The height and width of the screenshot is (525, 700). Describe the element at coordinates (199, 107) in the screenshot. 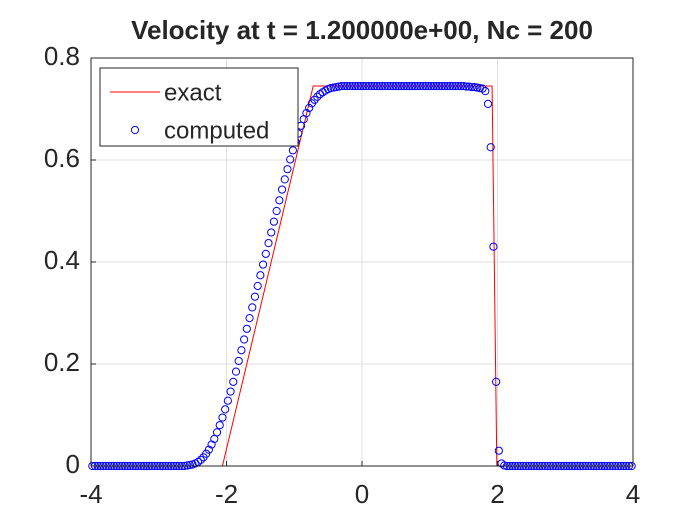

I see `legend: exact computed` at that location.